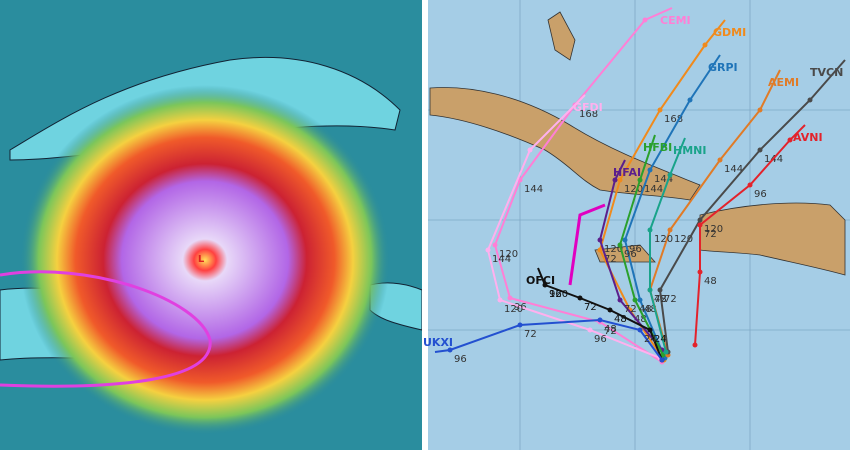 The width and height of the screenshot is (850, 454). What do you see at coordinates (438, 342) in the screenshot?
I see `model-label: UKXI` at bounding box center [438, 342].